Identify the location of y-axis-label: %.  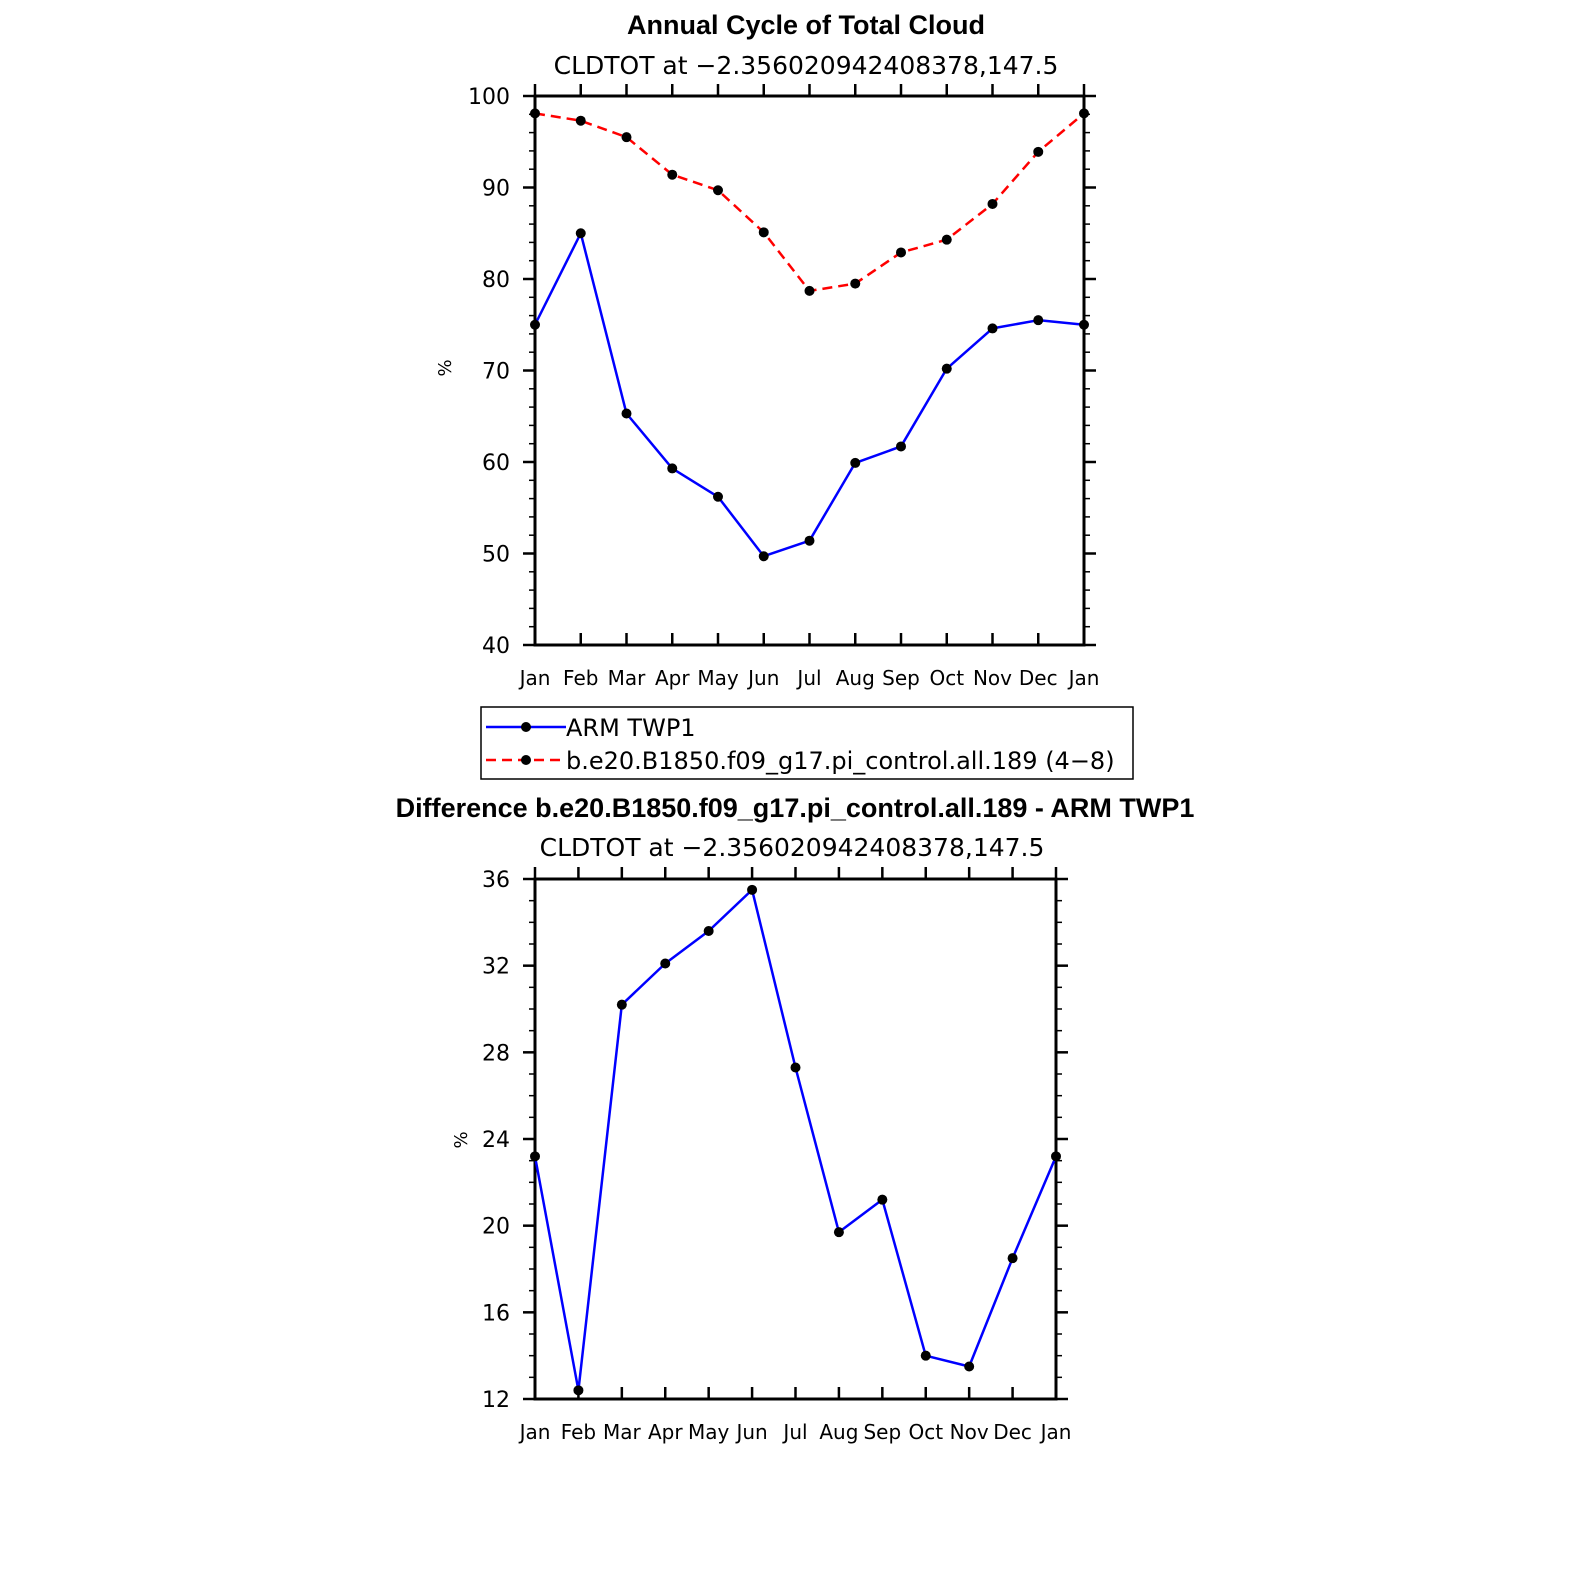
(445, 367).